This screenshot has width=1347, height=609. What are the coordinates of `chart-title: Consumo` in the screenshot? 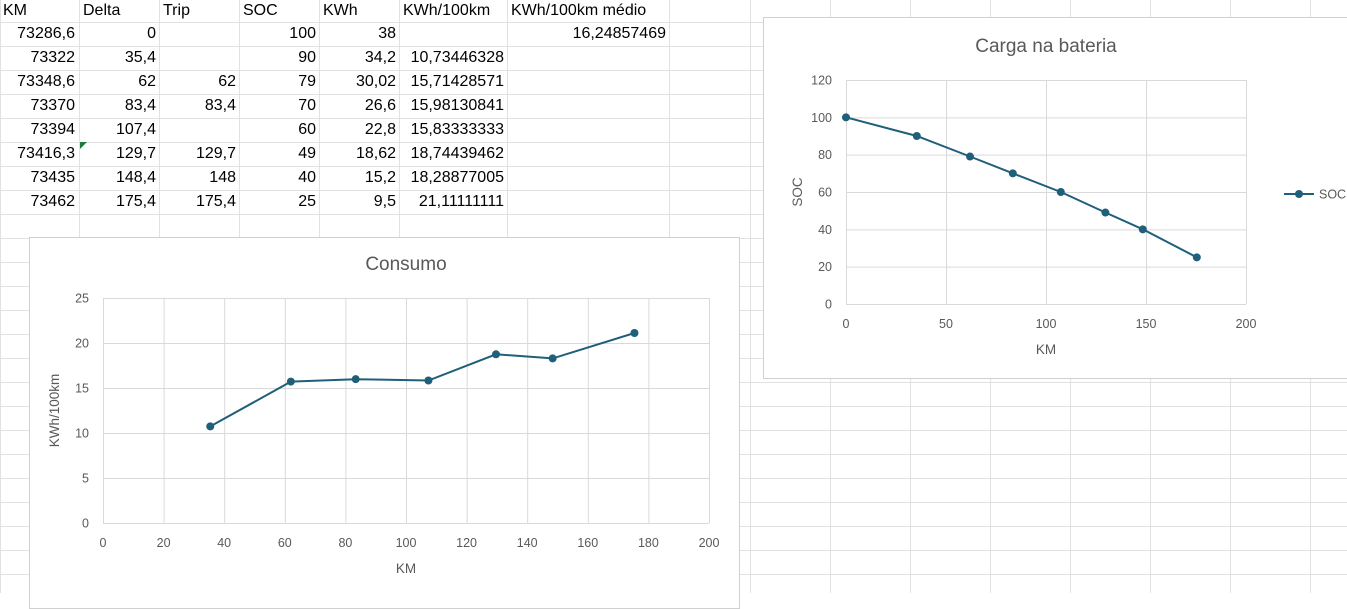 It's located at (405, 264).